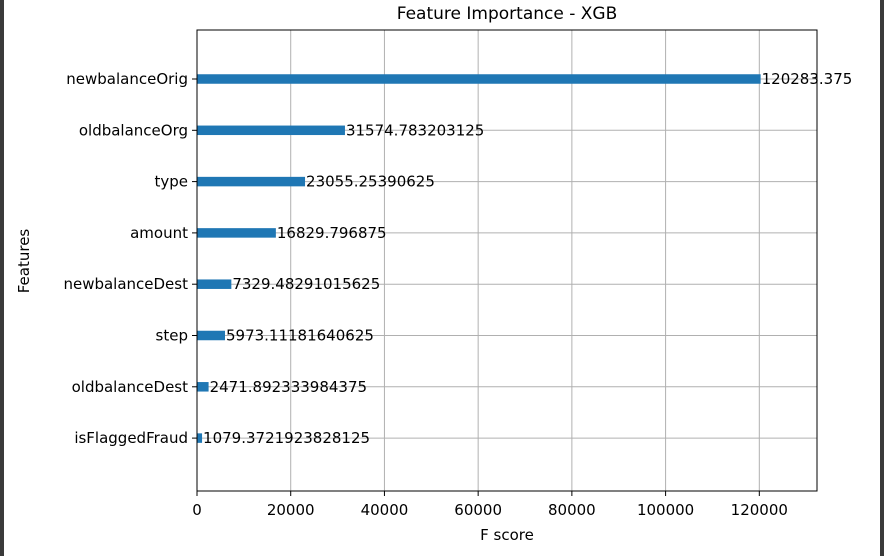  I want to click on bar-value-label: 23055.25390625, so click(370, 182).